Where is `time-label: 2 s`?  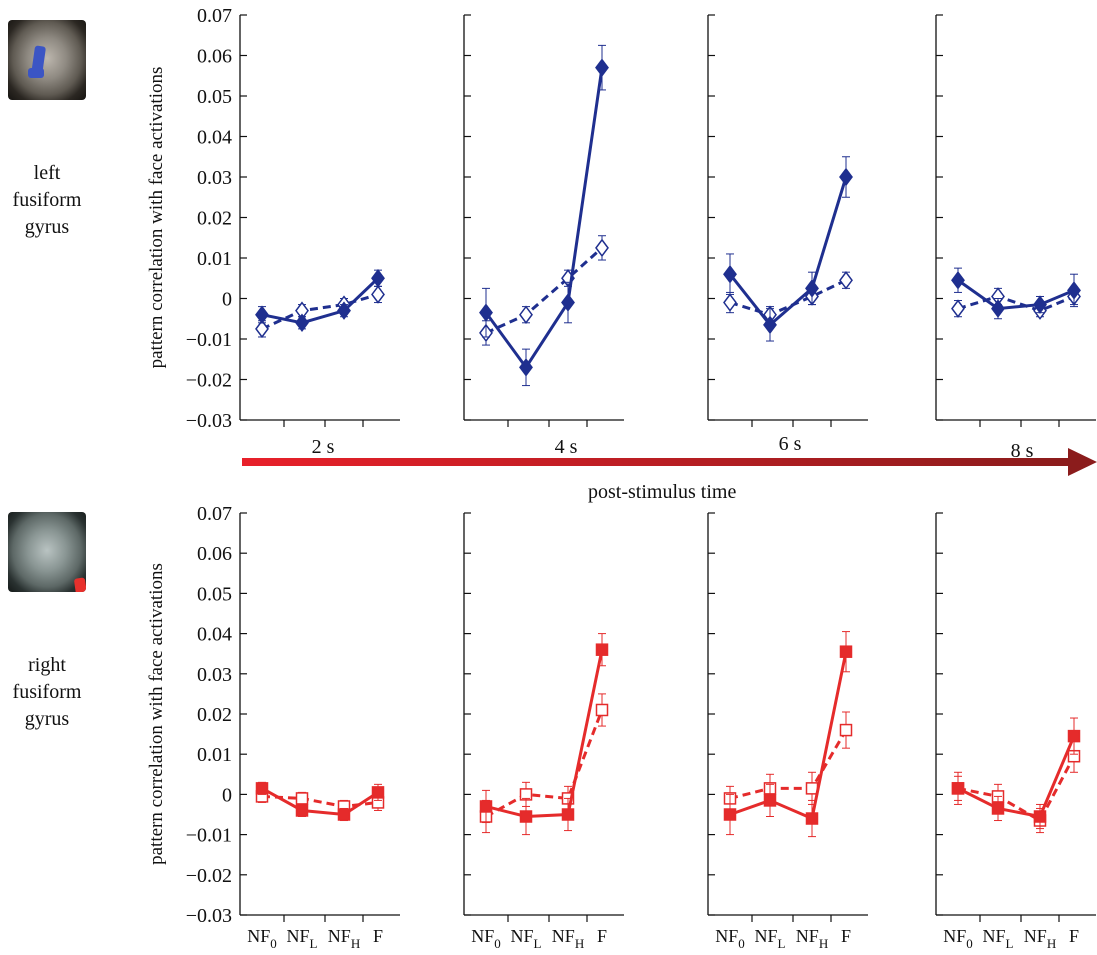
time-label: 2 s is located at coordinates (323, 447).